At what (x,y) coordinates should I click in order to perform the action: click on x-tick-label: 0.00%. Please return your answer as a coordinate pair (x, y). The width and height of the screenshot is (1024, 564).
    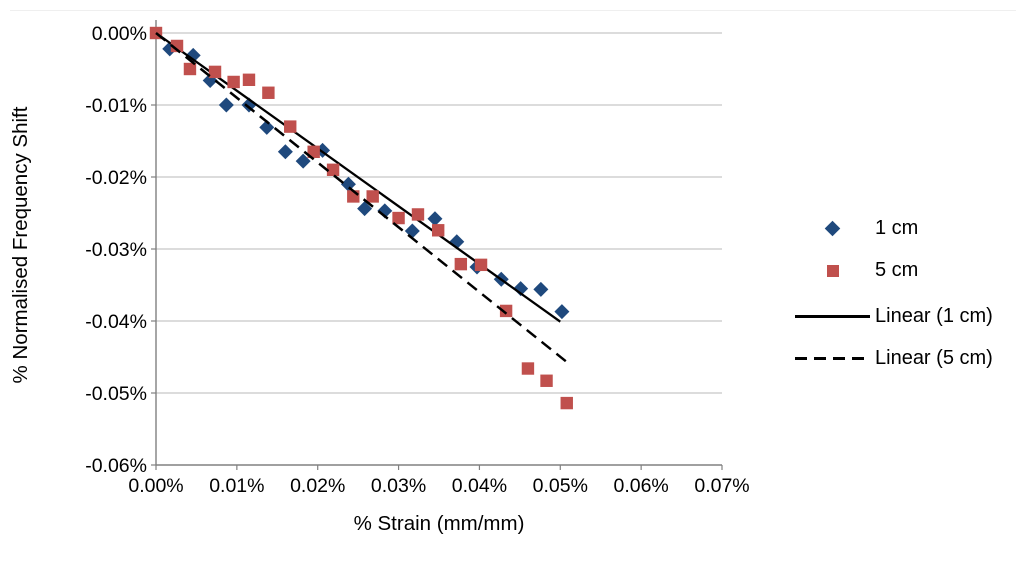
    Looking at the image, I should click on (155, 486).